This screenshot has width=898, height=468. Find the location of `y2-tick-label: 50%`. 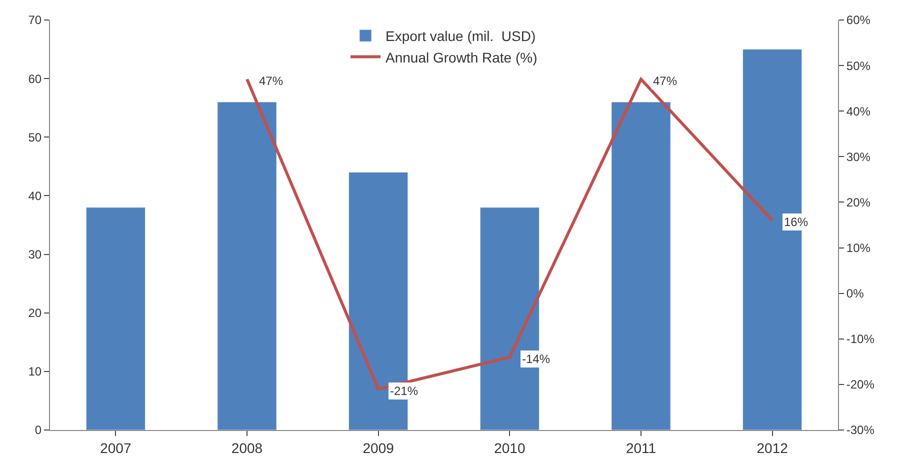

y2-tick-label: 50% is located at coordinates (858, 65).